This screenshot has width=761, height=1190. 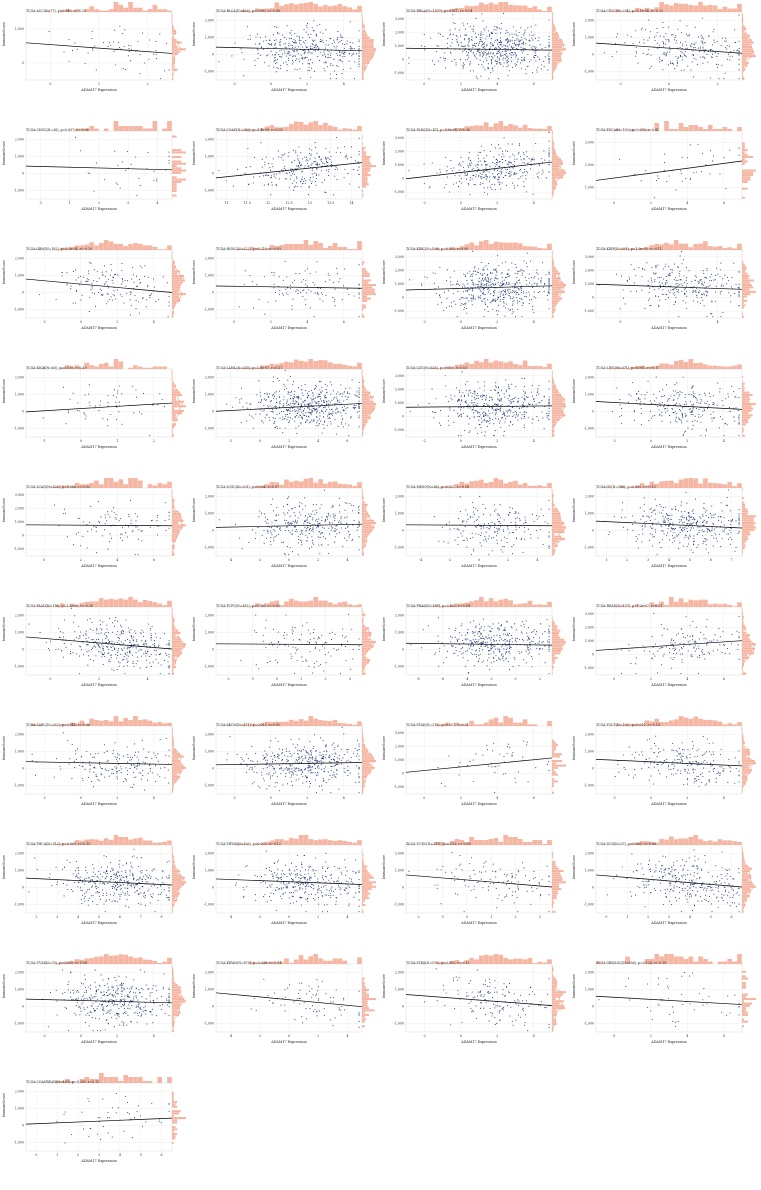 I want to click on x-tick-label: 2, so click(x=718, y=84).